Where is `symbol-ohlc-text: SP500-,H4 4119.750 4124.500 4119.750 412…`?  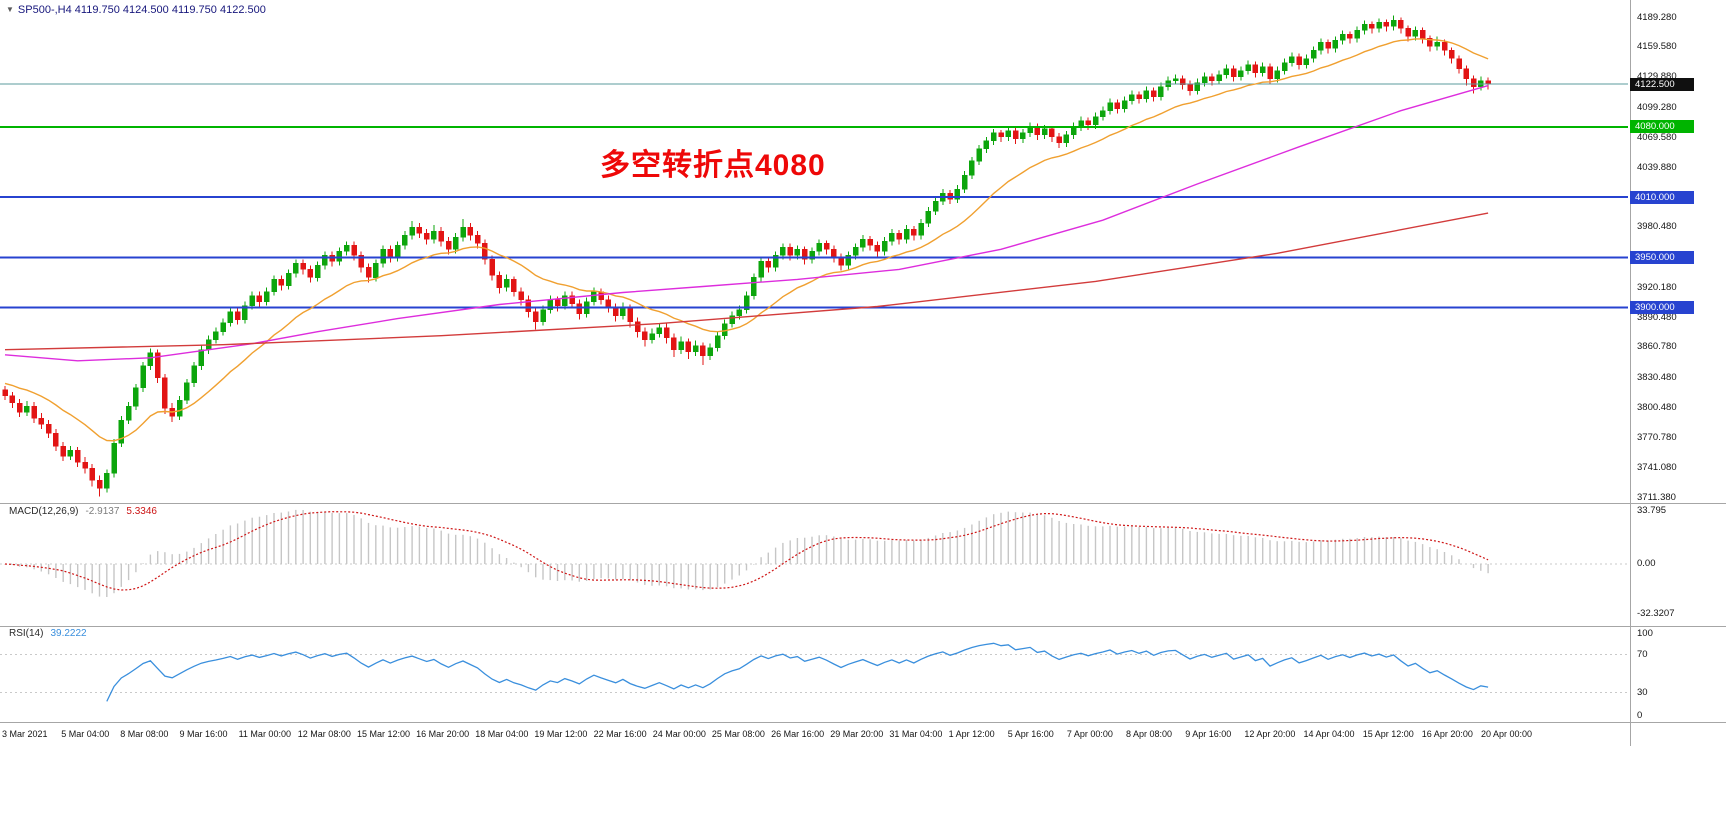 symbol-ohlc-text: SP500-,H4 4119.750 4124.500 4119.750 412… is located at coordinates (141, 10).